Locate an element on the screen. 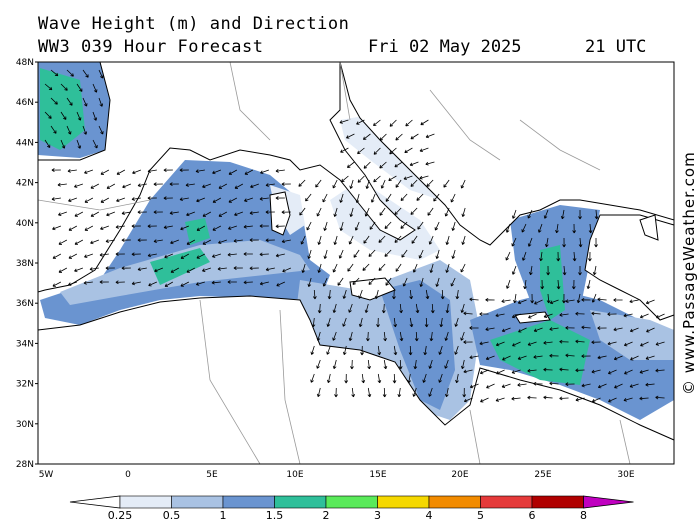 The image size is (700, 525). legend-color-swatch is located at coordinates (300, 502).